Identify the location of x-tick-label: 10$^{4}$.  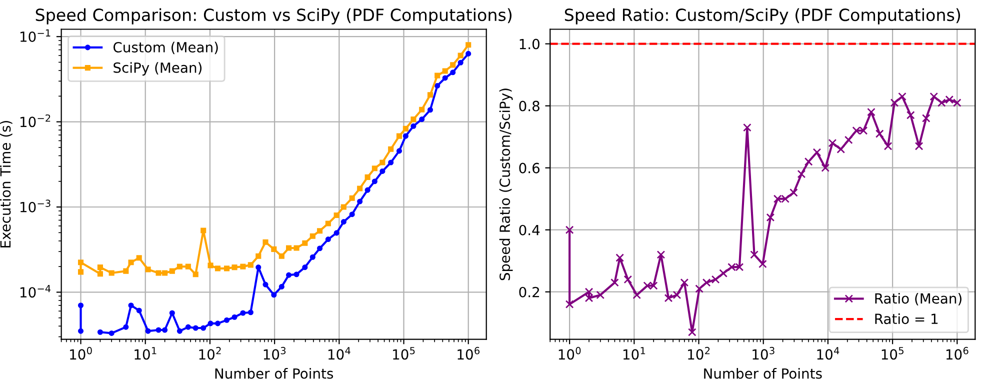
(339, 353).